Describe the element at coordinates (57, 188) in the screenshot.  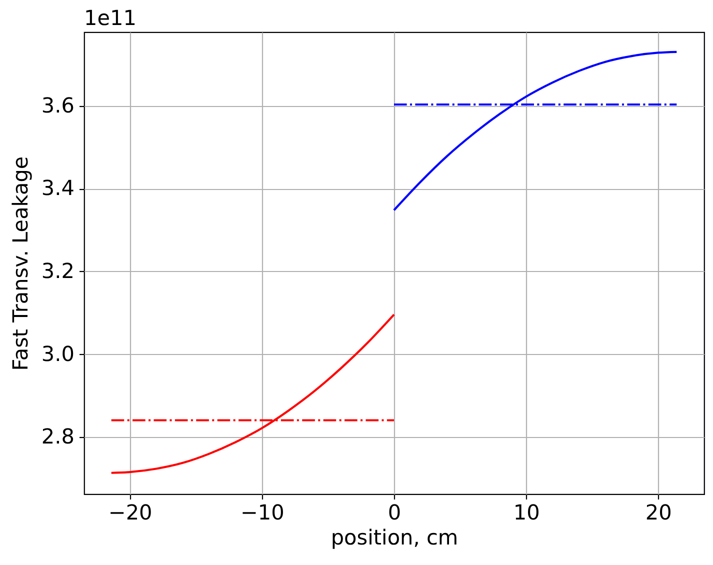
I see `y-tick-label: 3.4` at that location.